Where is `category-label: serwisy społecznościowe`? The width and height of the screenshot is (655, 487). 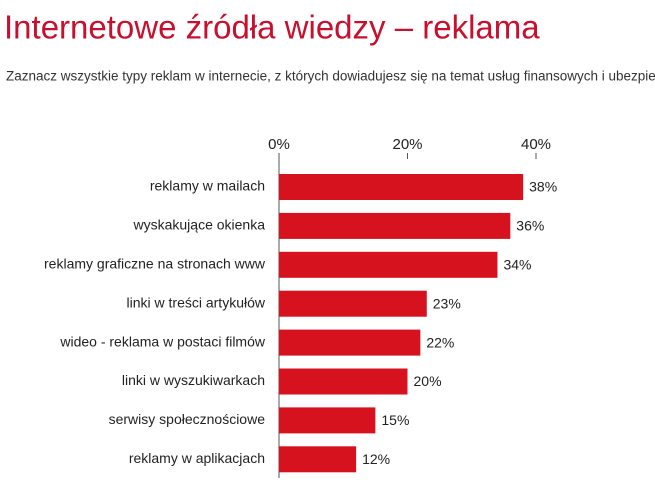 category-label: serwisy społecznościowe is located at coordinates (187, 419).